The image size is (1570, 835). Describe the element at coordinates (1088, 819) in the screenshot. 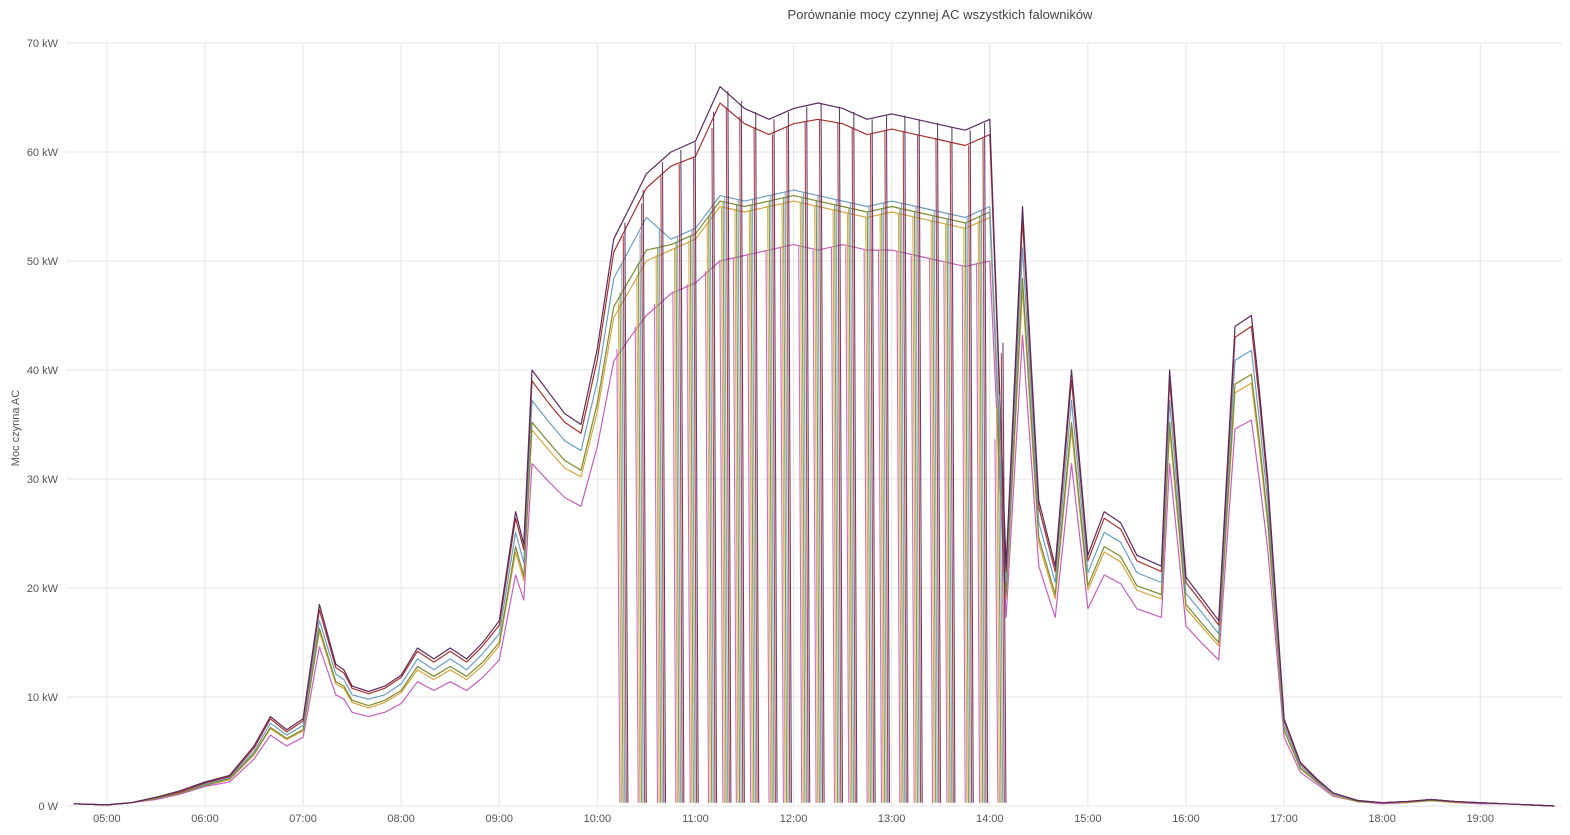

I see `x-tick-label: 15:00` at that location.